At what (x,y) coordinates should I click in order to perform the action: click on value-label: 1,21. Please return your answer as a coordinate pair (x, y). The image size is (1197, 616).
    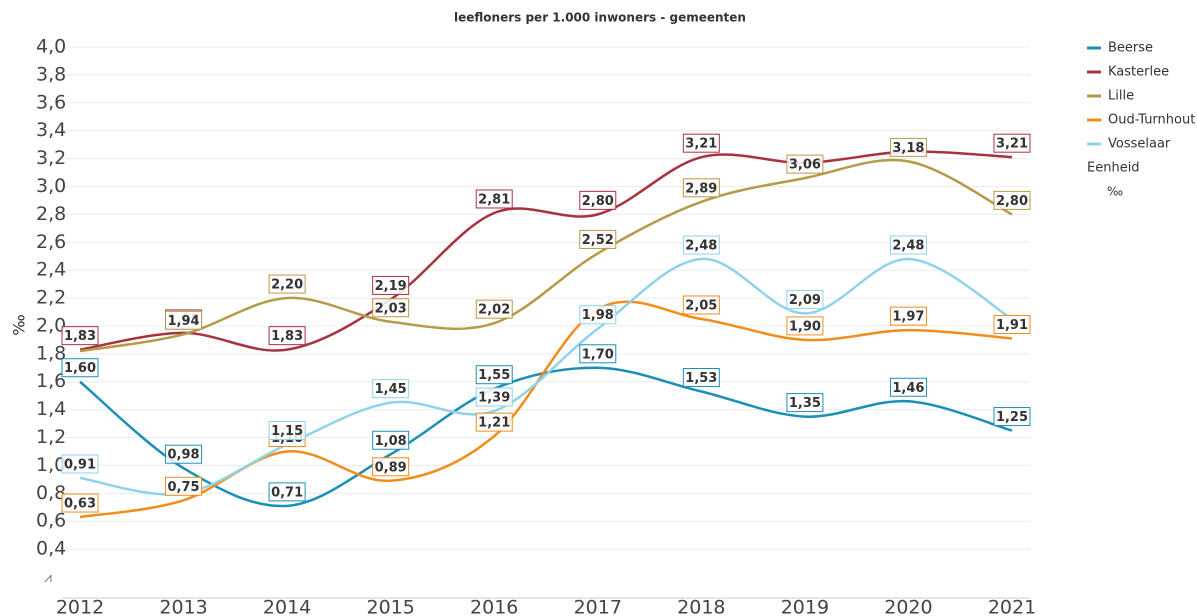
    Looking at the image, I should click on (494, 423).